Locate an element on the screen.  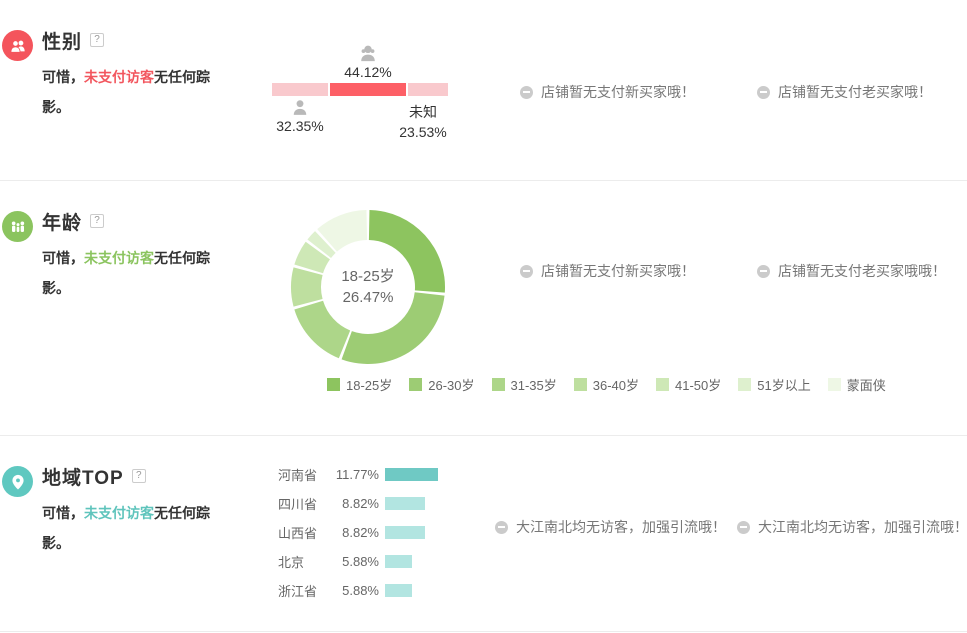
male-percent: 32.35% is located at coordinates (300, 126).